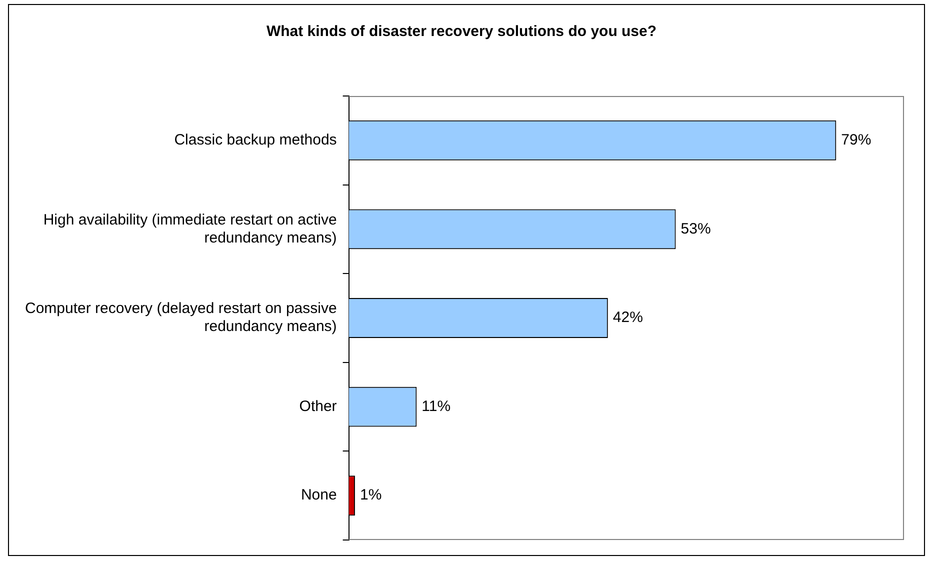 This screenshot has height=562, width=935. Describe the element at coordinates (318, 406) in the screenshot. I see `y-tick-label: Other` at that location.